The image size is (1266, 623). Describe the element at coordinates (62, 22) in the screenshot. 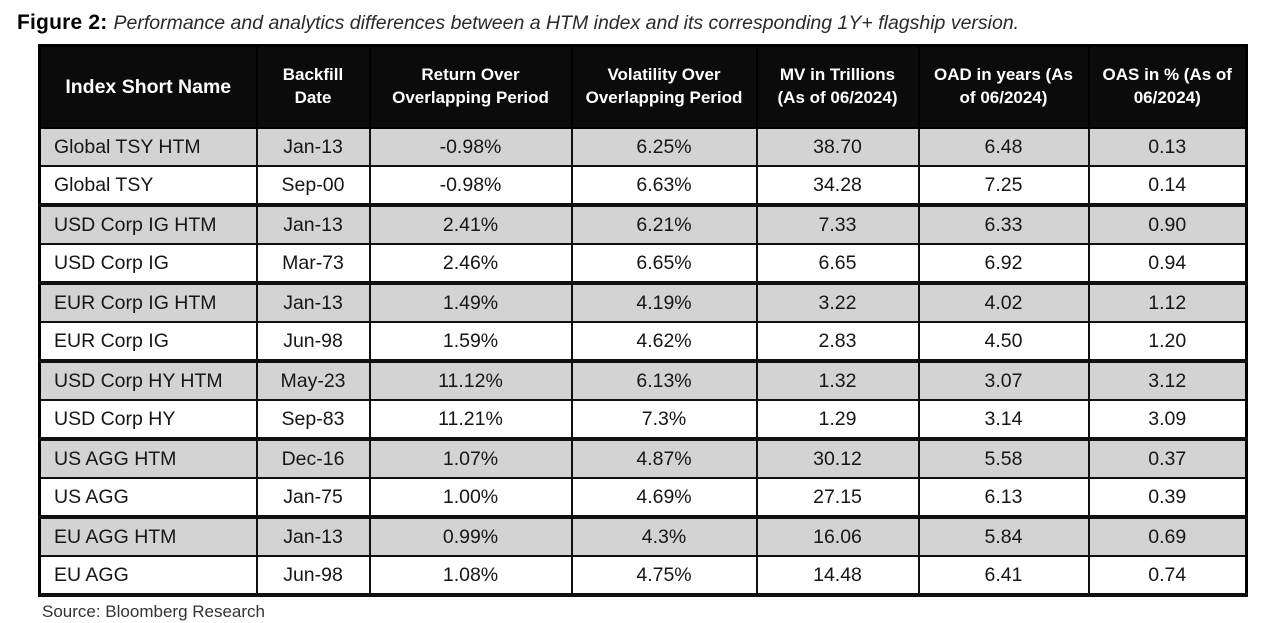

I see `figure-label: Figure 2:` at that location.